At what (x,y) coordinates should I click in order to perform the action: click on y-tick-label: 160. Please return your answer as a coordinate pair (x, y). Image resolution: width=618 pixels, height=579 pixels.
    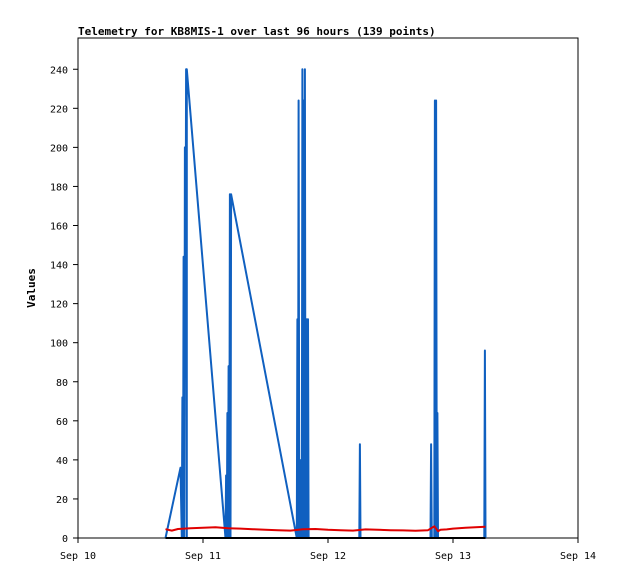
    Looking at the image, I should click on (59, 227).